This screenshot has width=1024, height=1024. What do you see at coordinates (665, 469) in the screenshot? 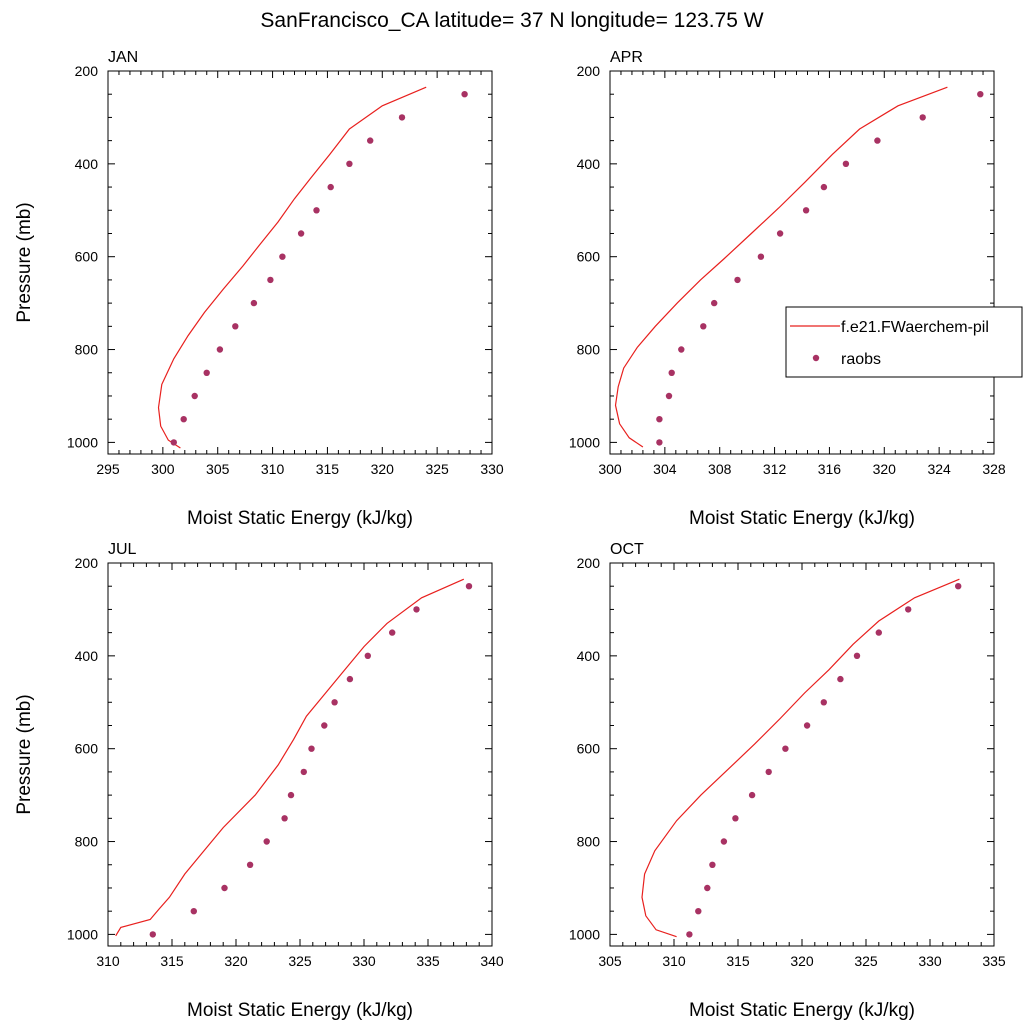
I see `x-tick-label: 304` at bounding box center [665, 469].